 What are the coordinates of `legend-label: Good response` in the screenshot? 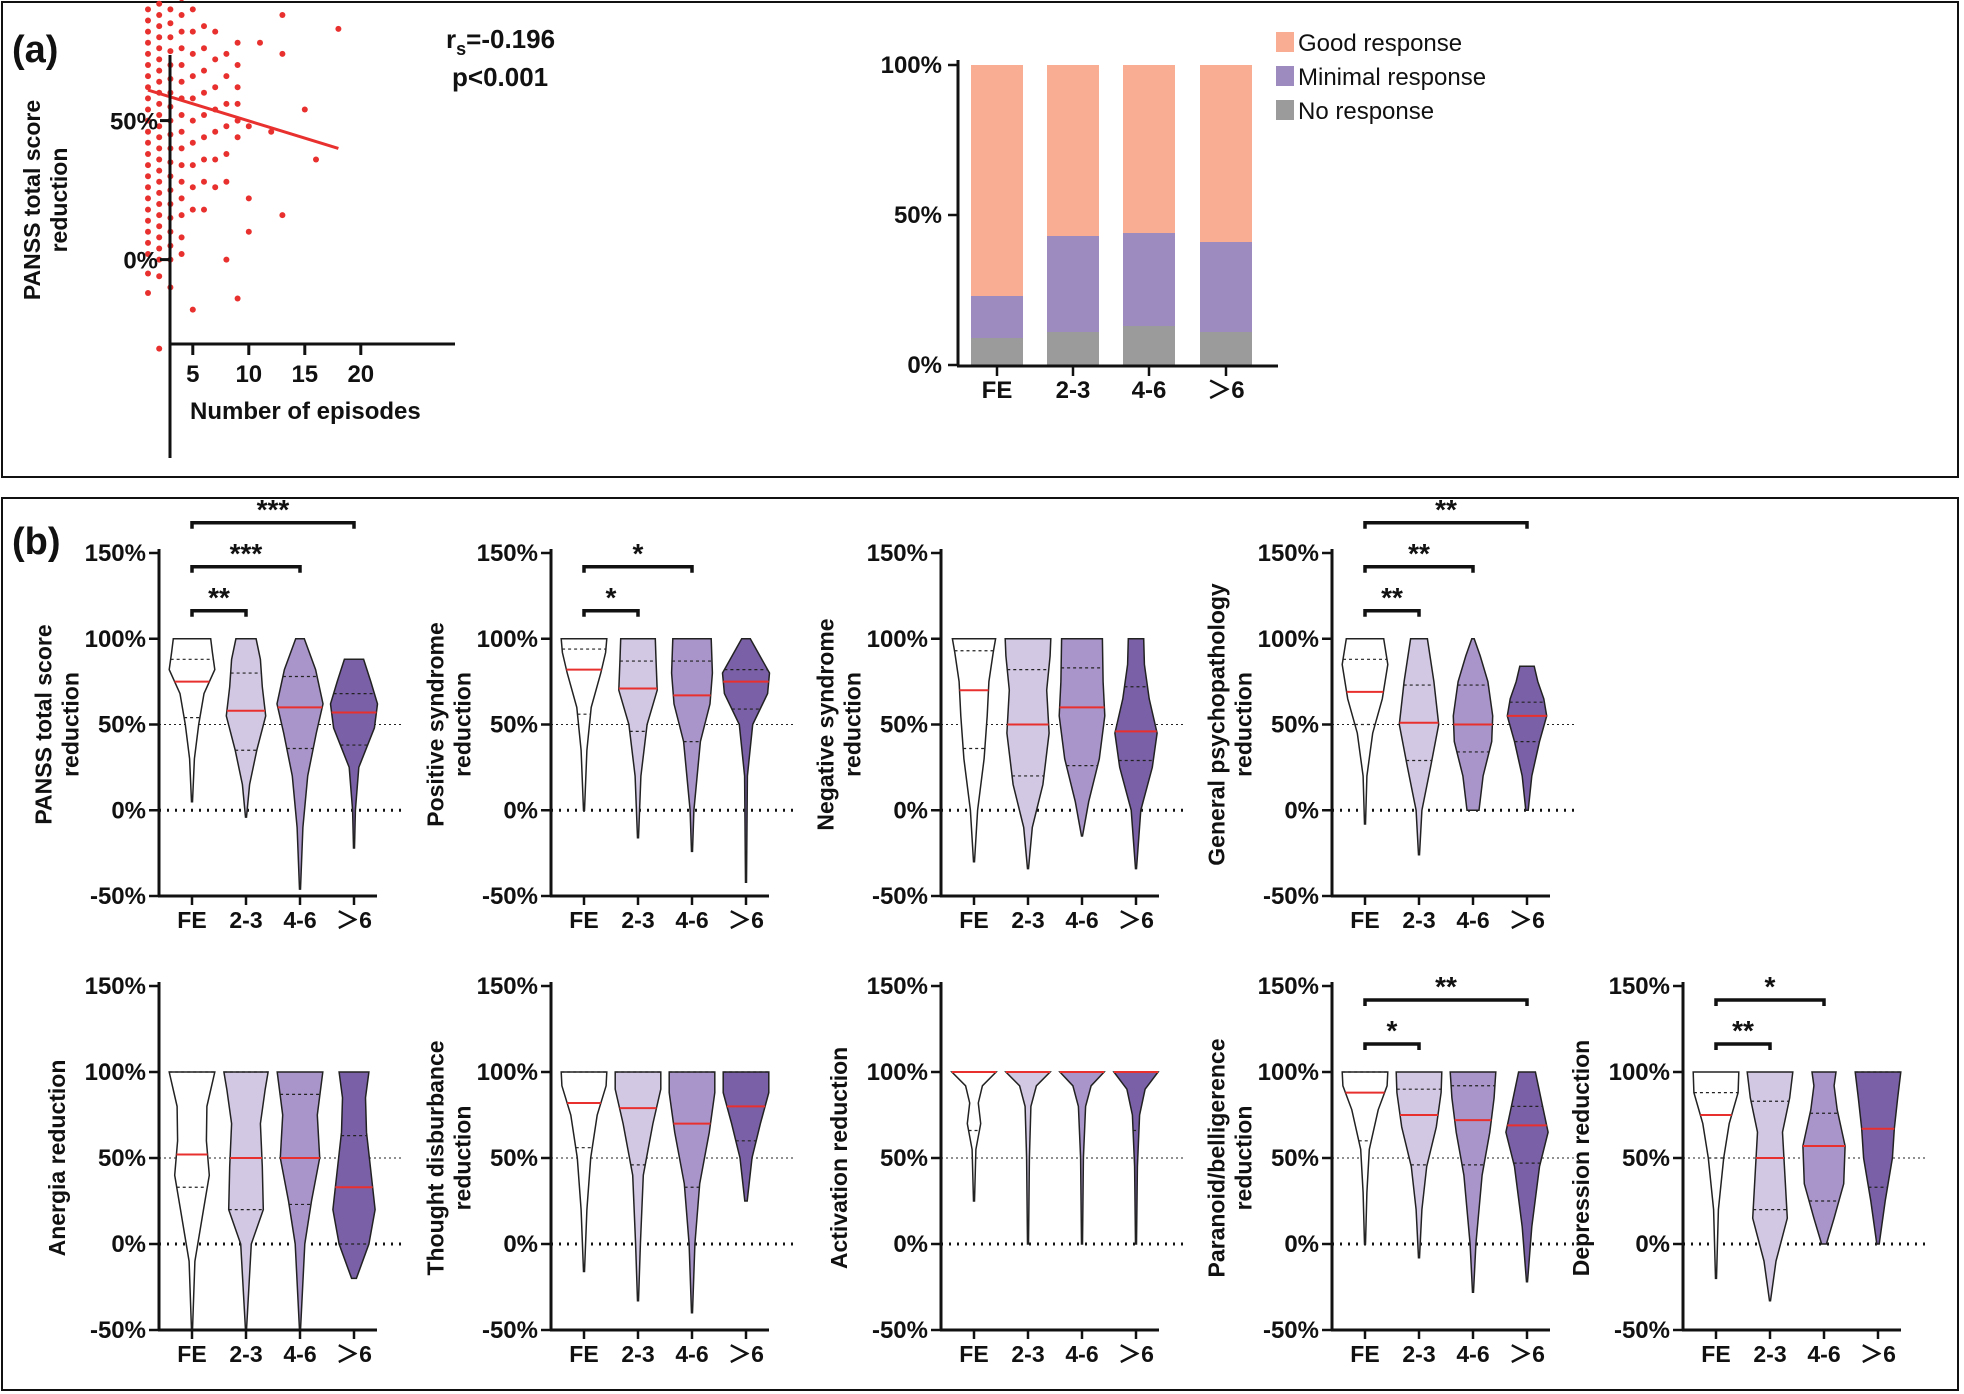 It's located at (1380, 43).